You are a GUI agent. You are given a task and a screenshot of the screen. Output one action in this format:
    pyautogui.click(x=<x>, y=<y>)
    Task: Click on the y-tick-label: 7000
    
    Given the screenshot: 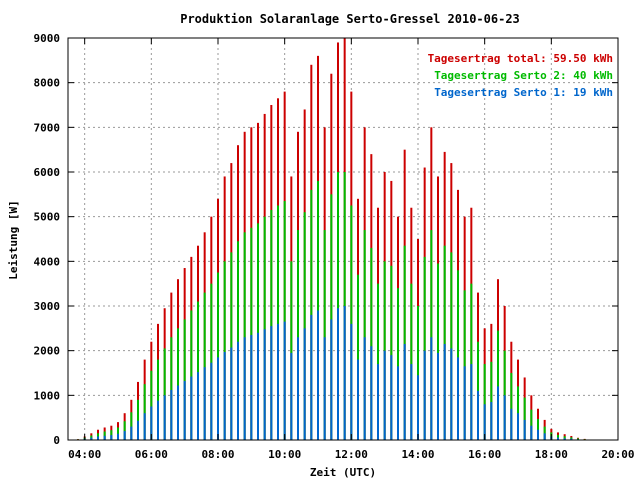 What is the action you would take?
    pyautogui.click(x=47, y=127)
    